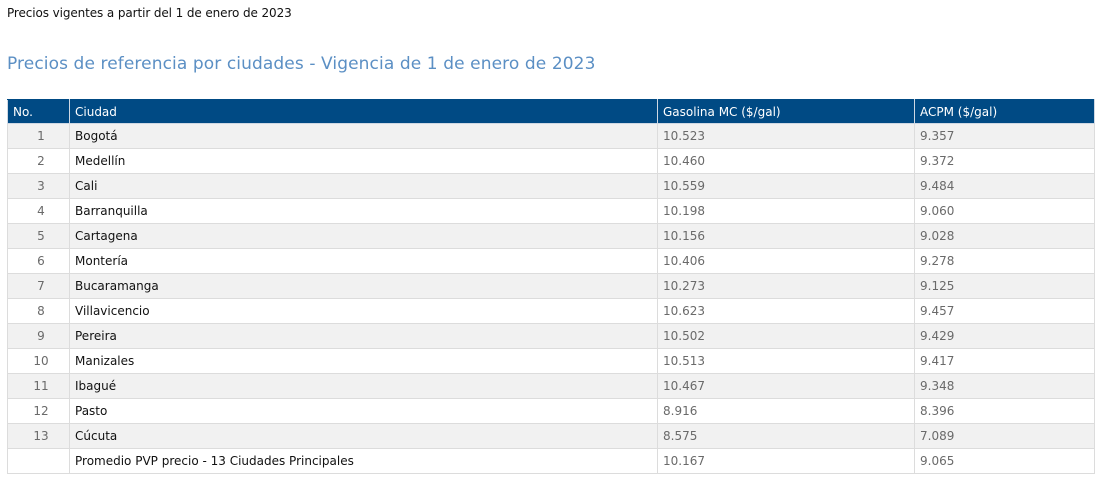  What do you see at coordinates (786, 411) in the screenshot?
I see `gasoline-price: 8.916` at bounding box center [786, 411].